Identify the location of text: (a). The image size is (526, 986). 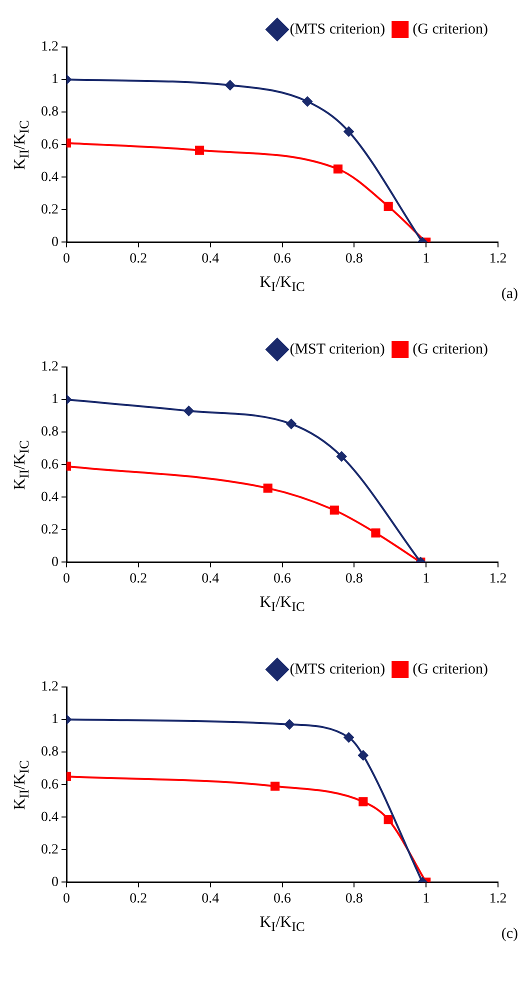
(509, 294).